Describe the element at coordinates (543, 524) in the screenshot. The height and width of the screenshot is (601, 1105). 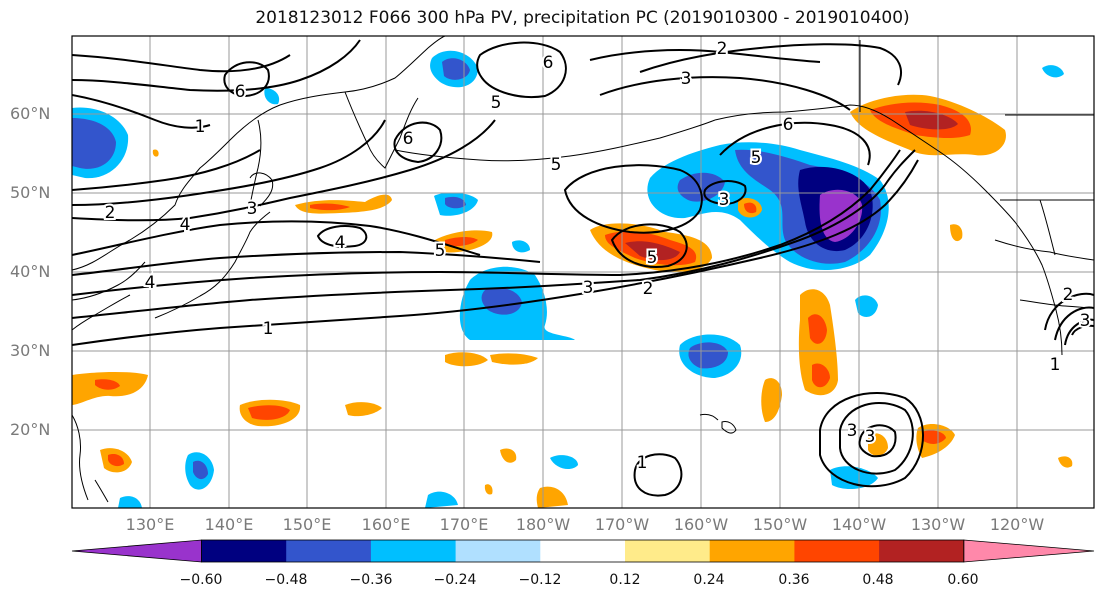
I see `lon-label: 180°W` at that location.